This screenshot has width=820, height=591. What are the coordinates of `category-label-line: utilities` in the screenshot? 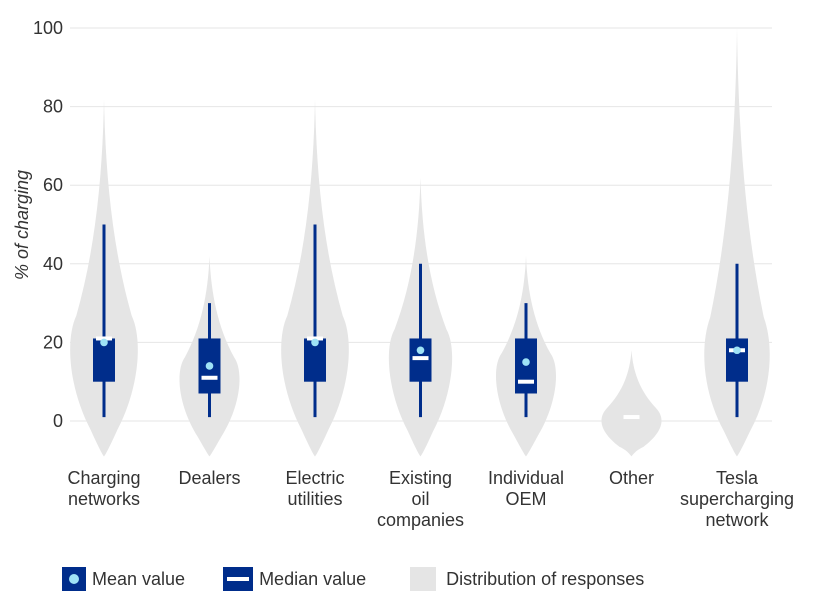 It's located at (314, 499).